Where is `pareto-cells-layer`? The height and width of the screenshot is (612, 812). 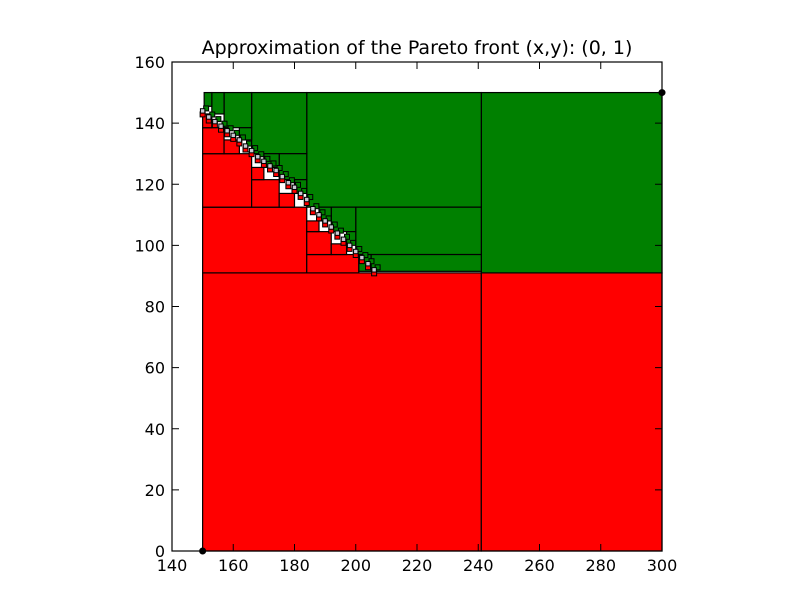 pareto-cells-layer is located at coordinates (290, 191).